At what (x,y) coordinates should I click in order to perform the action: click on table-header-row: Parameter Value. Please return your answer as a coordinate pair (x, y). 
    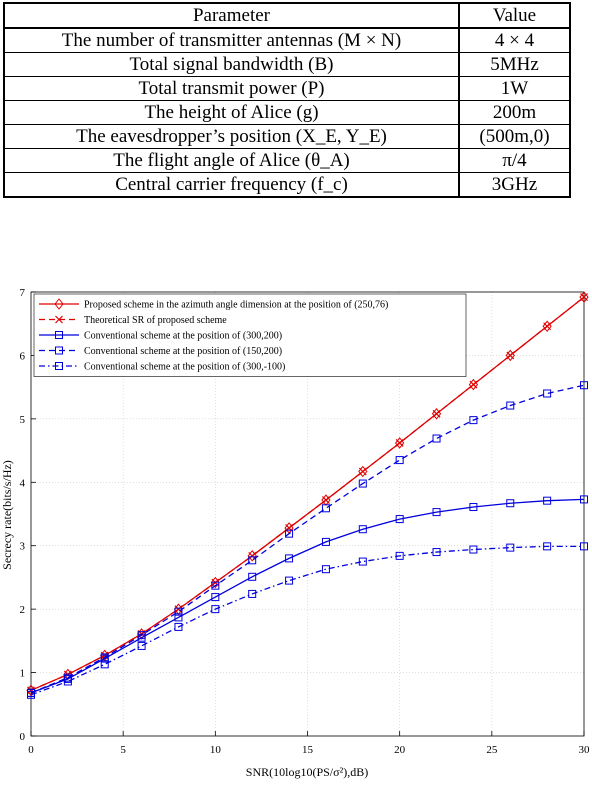
    Looking at the image, I should click on (287, 15).